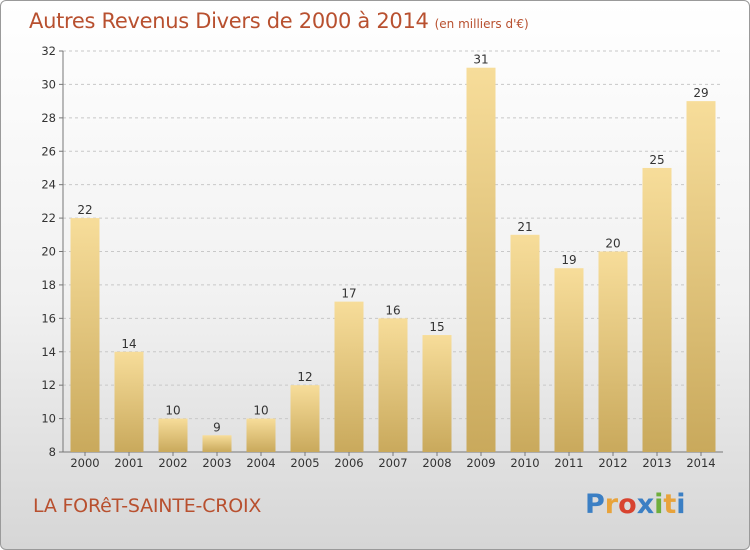  Describe the element at coordinates (48, 285) in the screenshot. I see `y-tick-label: 18` at that location.